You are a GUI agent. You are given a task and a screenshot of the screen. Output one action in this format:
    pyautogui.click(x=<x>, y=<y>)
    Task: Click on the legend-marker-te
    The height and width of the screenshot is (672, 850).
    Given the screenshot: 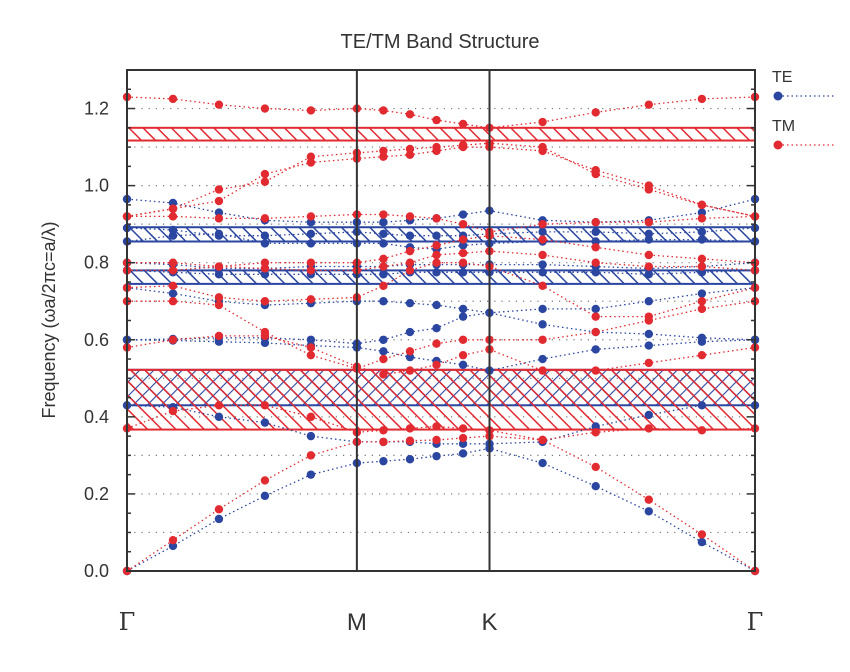 What is the action you would take?
    pyautogui.click(x=778, y=96)
    